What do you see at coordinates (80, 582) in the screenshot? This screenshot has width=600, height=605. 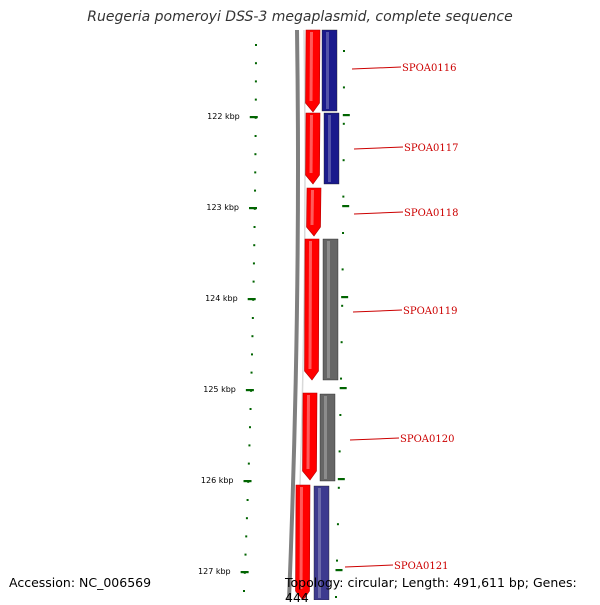 I see `accession-label: Accession: NC_006569` at bounding box center [80, 582].